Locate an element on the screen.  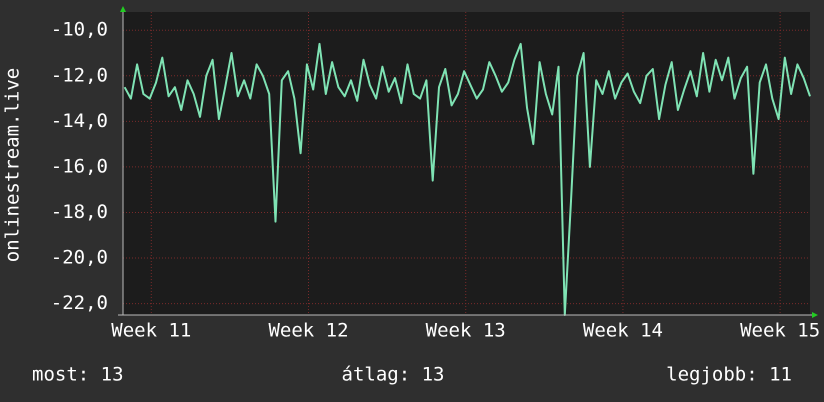
footer-stat: most: 13 is located at coordinates (78, 375).